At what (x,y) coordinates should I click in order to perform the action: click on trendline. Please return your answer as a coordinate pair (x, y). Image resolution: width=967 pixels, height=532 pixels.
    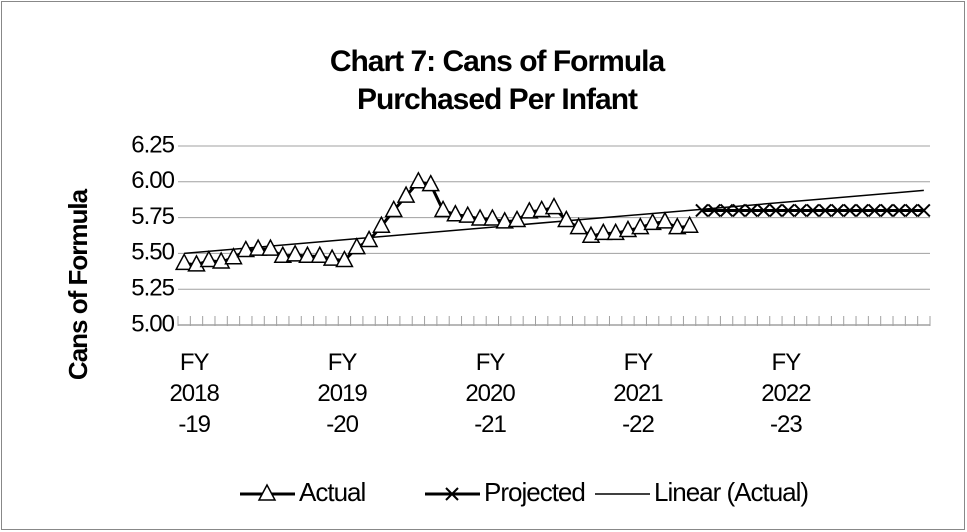
    Looking at the image, I should click on (554, 222).